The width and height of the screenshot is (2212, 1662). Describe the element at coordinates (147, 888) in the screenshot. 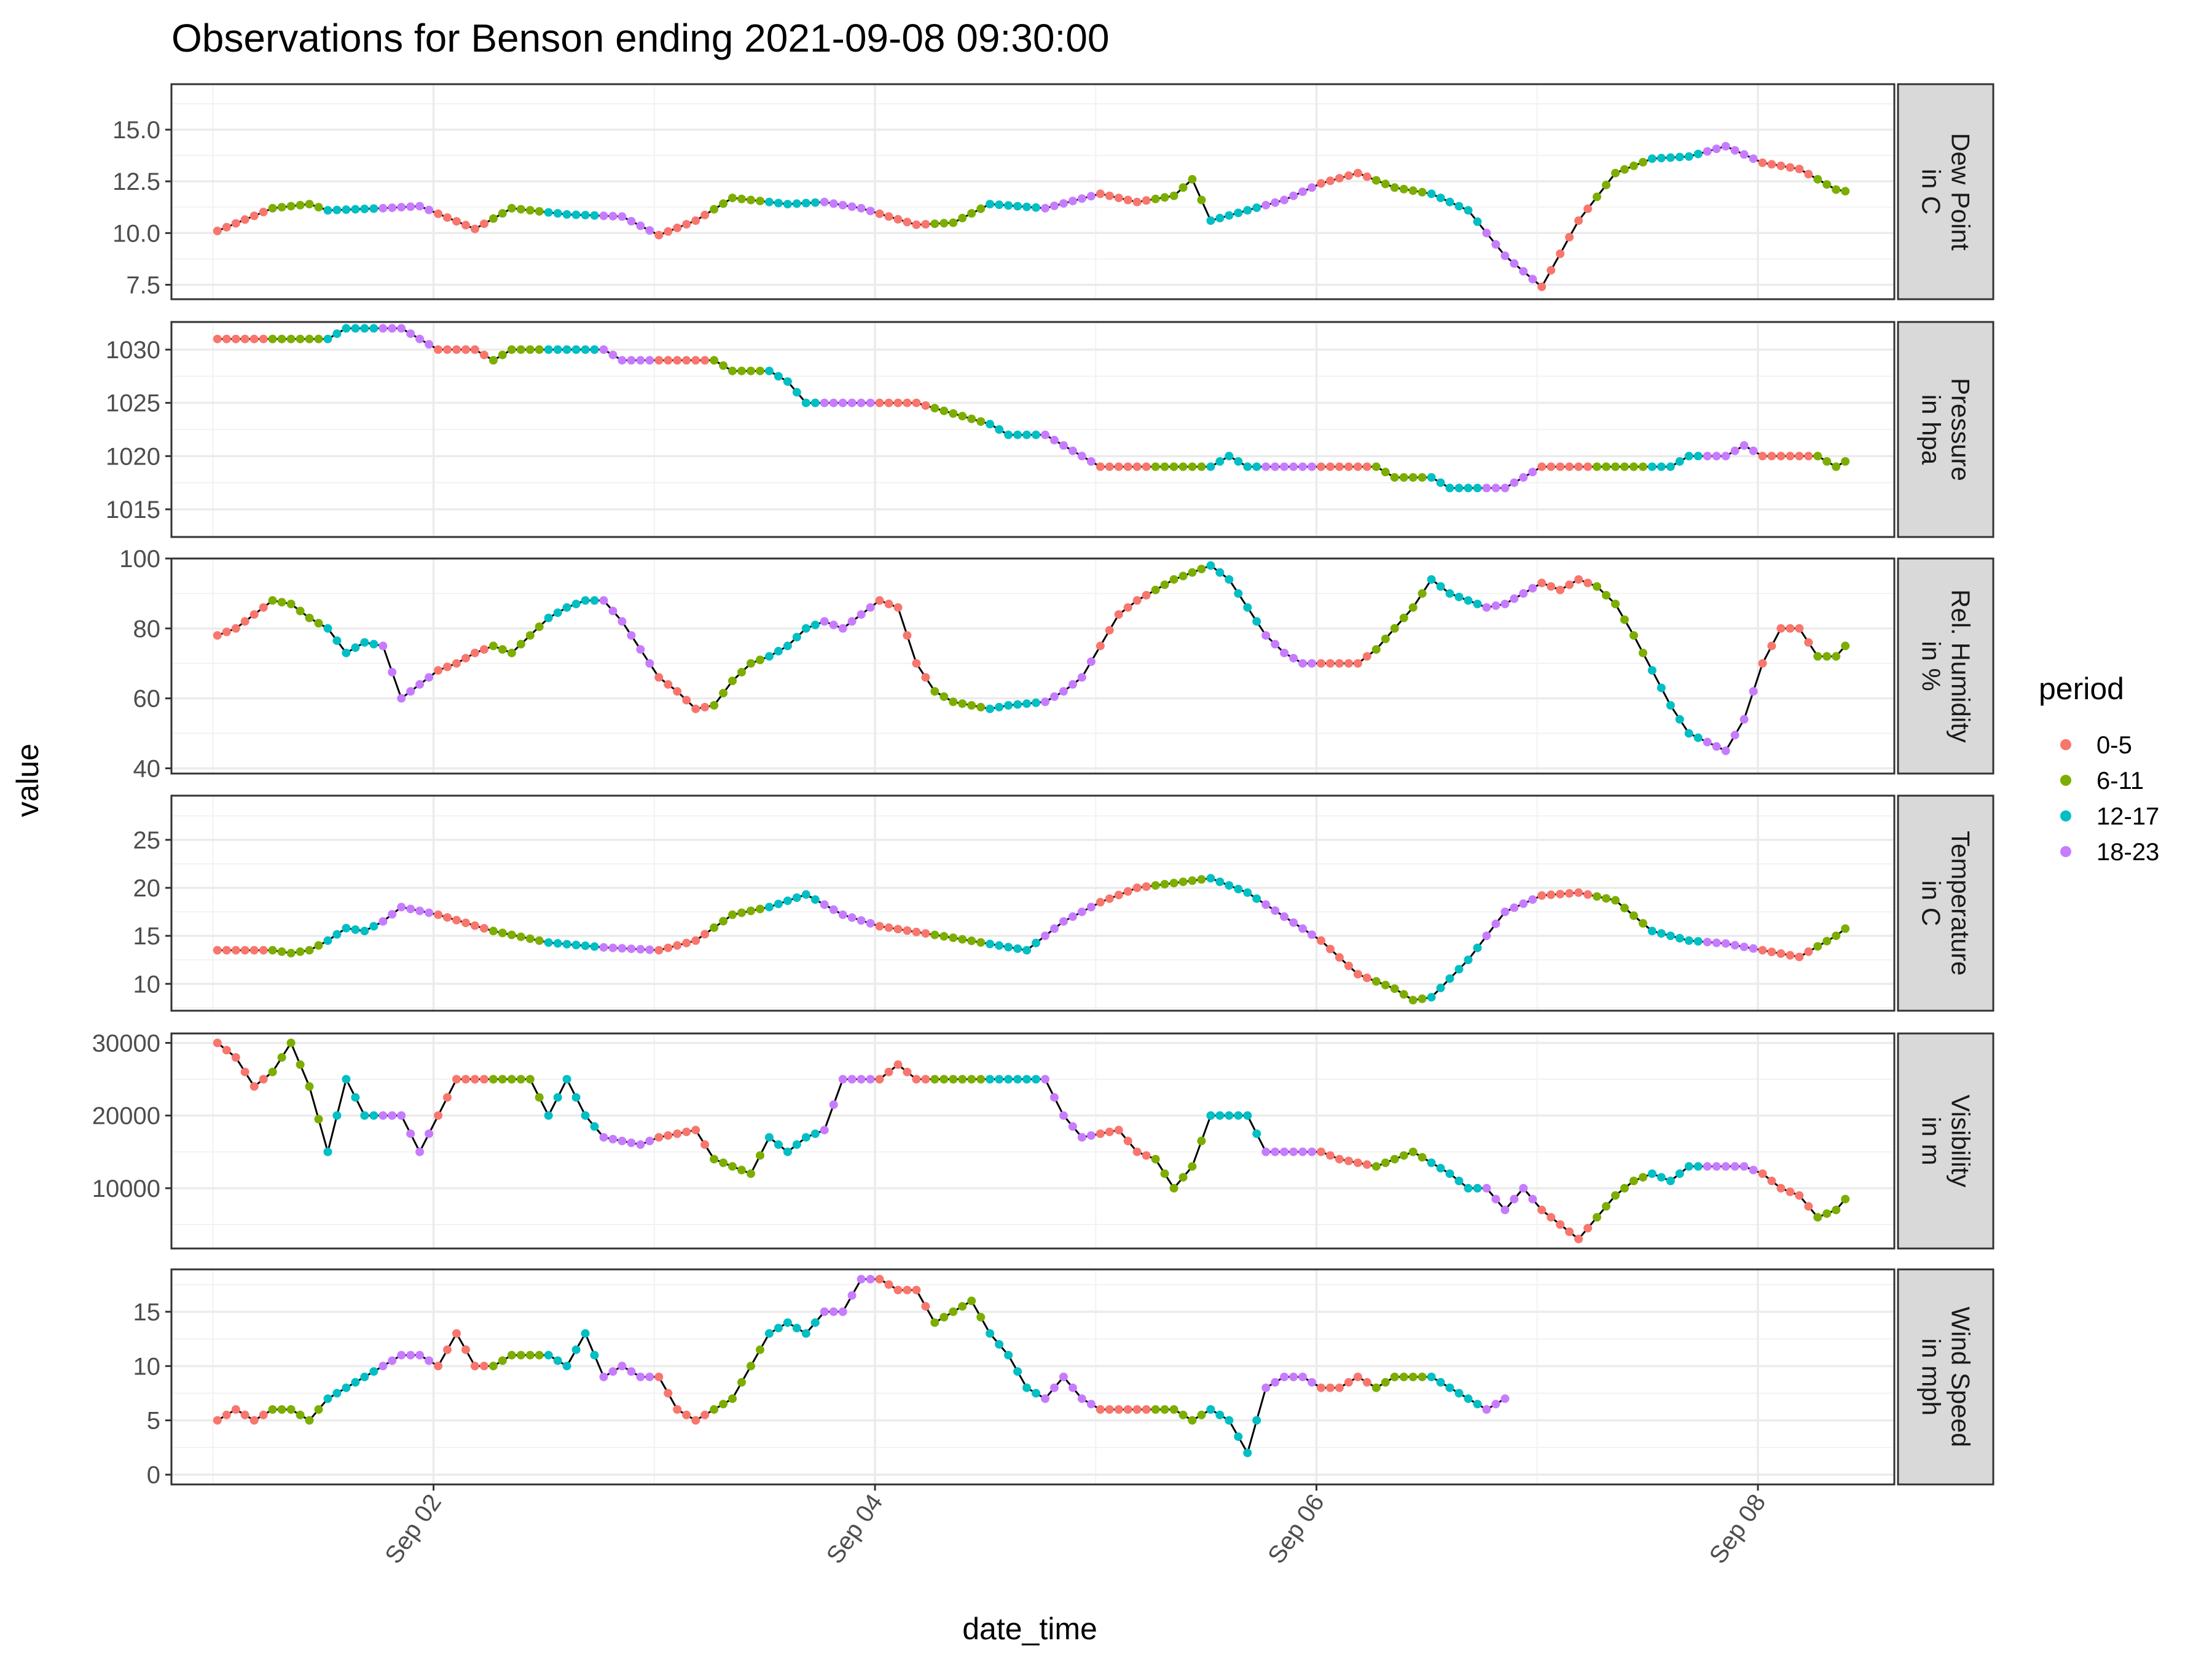

I see `y-tick-label: 20` at that location.